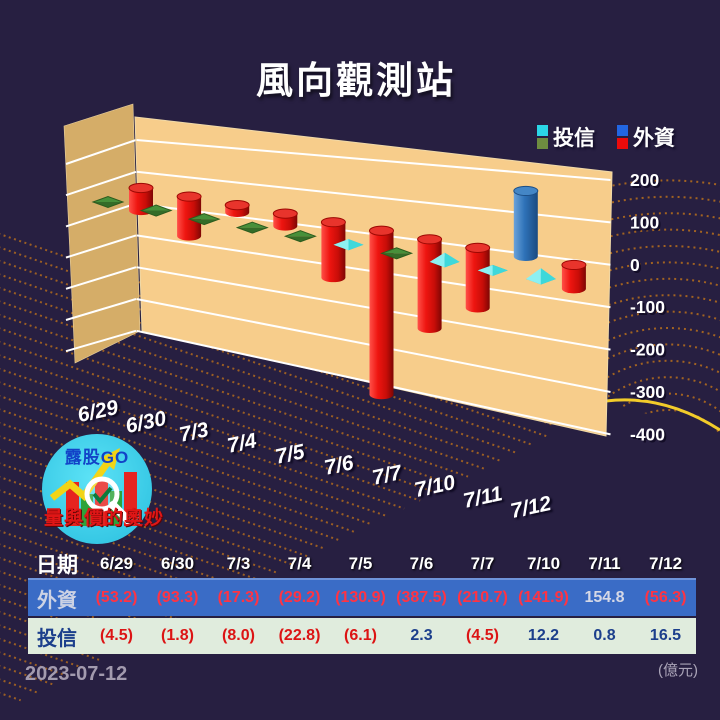 The width and height of the screenshot is (720, 720). I want to click on logo-caption: 量與價的奧妙, so click(104, 518).